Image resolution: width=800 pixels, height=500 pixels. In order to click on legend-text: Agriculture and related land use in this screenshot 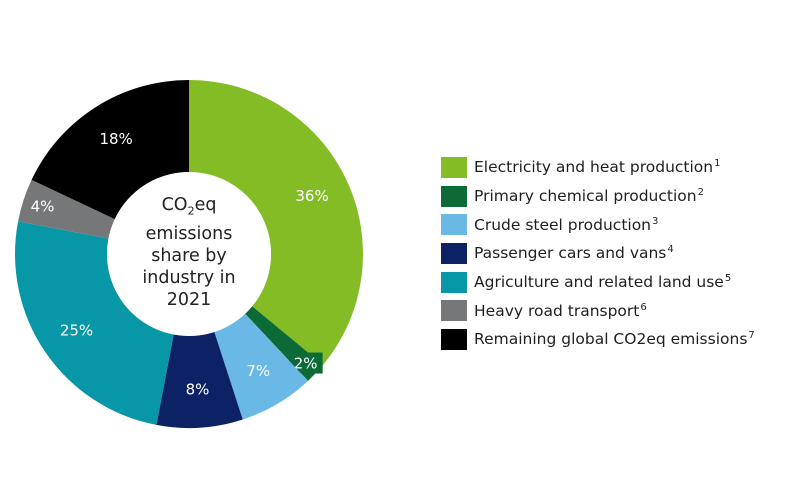, I will do `click(599, 282)`.